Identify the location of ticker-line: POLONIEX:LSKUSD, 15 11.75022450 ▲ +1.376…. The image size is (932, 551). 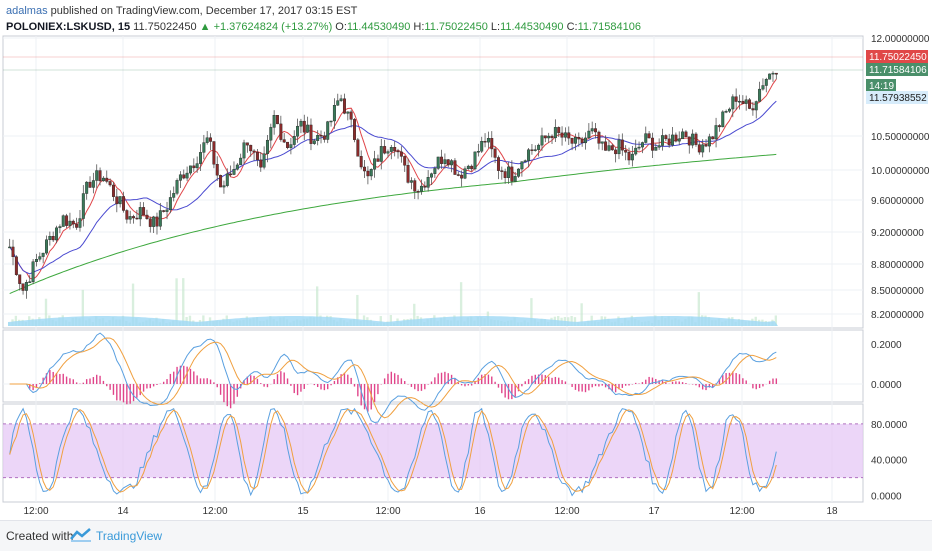
(323, 27).